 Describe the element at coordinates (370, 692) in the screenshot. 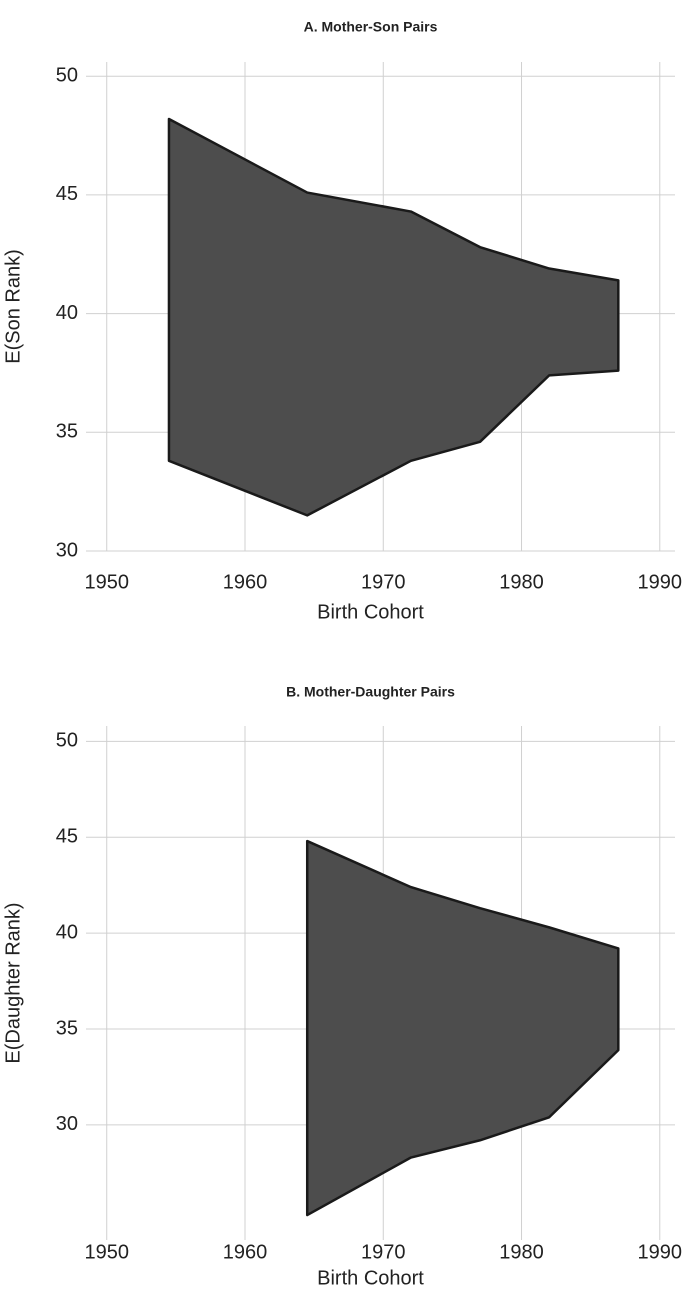

I see `chart-title: B. Mother-Daughter Pairs` at that location.